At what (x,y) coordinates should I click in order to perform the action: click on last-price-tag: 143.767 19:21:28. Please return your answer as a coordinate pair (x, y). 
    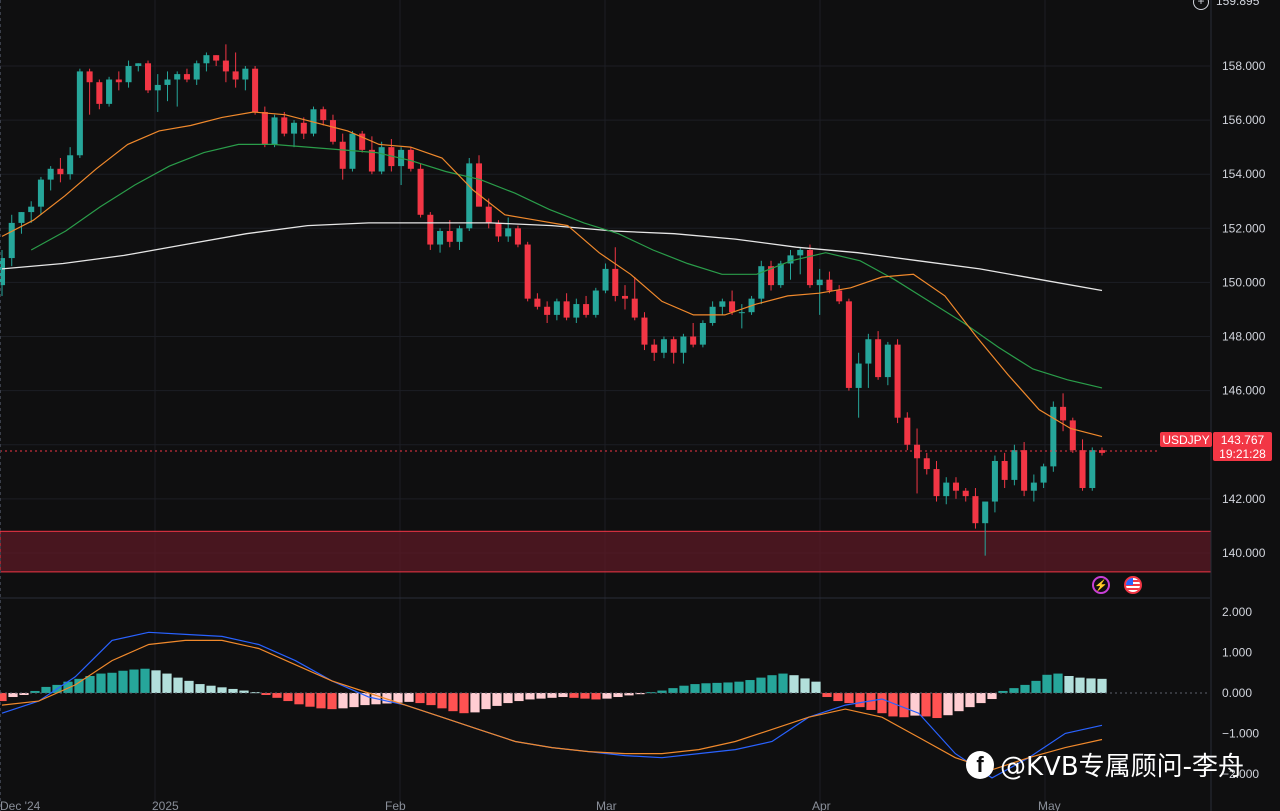
    Looking at the image, I should click on (1242, 446).